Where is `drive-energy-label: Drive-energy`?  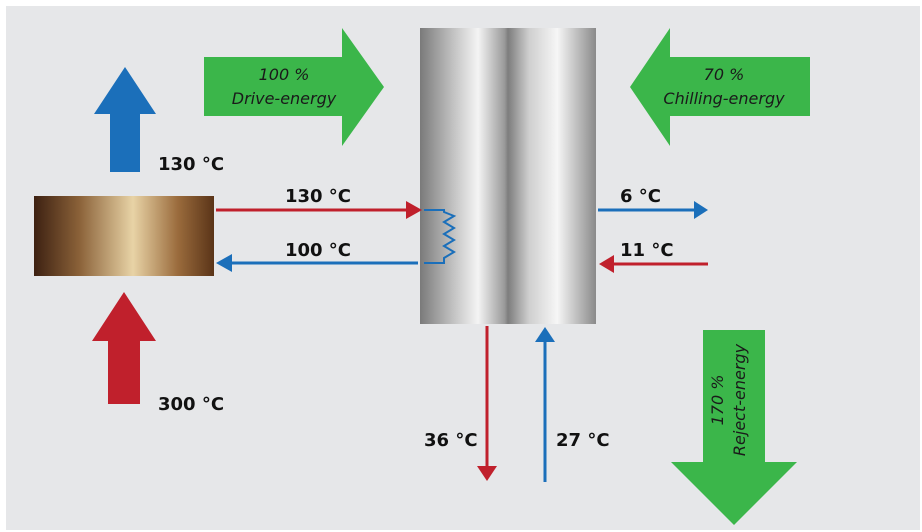 drive-energy-label: Drive-energy is located at coordinates (284, 98).